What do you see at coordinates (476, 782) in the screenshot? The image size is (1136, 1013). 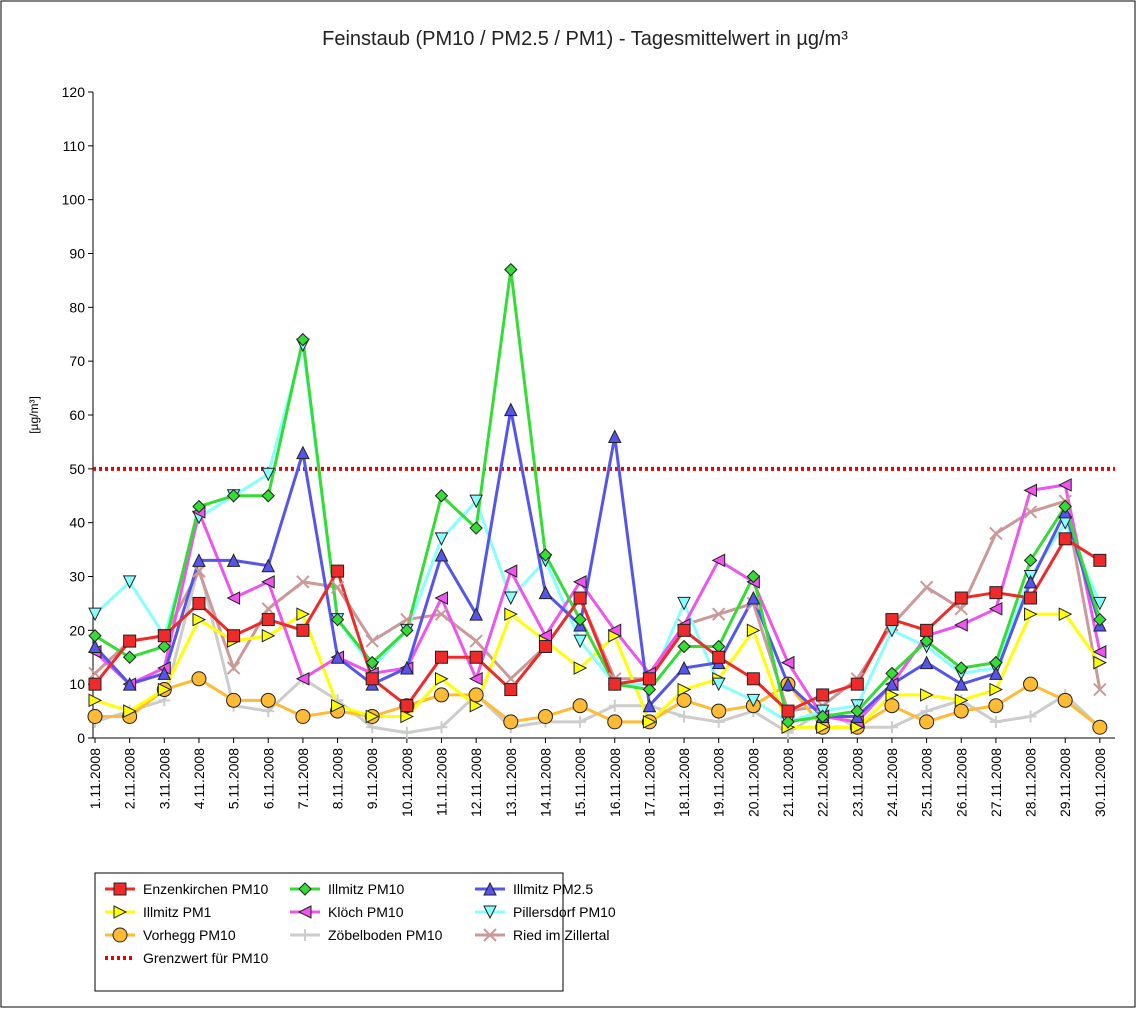 I see `x-tick-label: 12.11.2008` at bounding box center [476, 782].